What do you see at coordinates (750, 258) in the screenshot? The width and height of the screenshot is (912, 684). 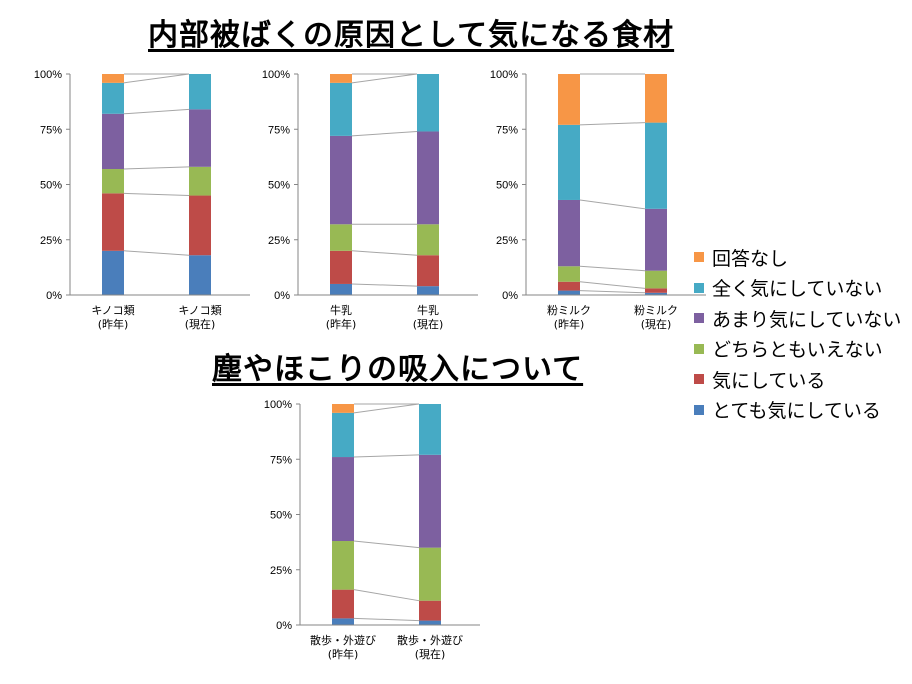 I see `legend-label: 回答なし` at bounding box center [750, 258].